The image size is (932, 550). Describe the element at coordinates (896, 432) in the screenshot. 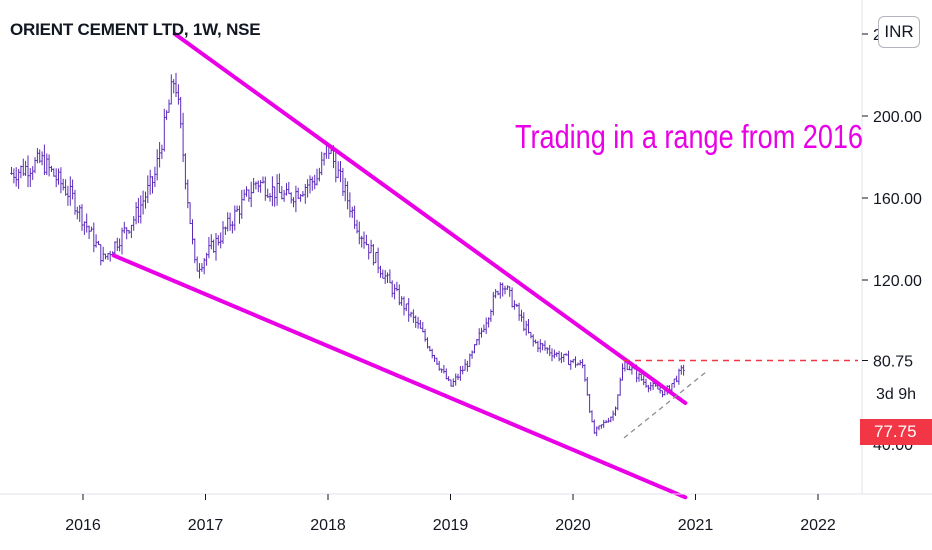

I see `last-price-badge: 77.75` at that location.